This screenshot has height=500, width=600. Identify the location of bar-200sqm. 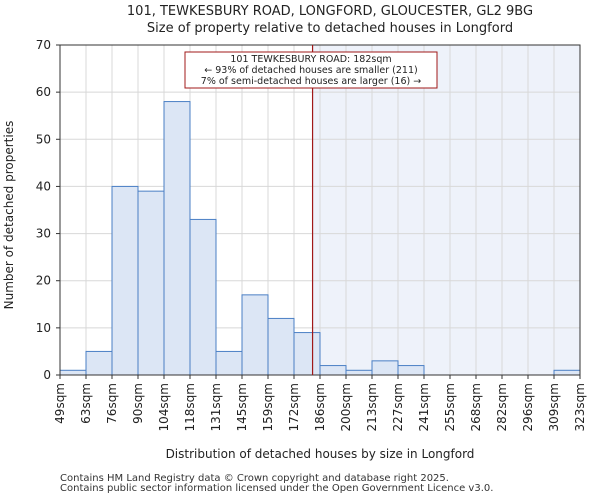
(359, 372).